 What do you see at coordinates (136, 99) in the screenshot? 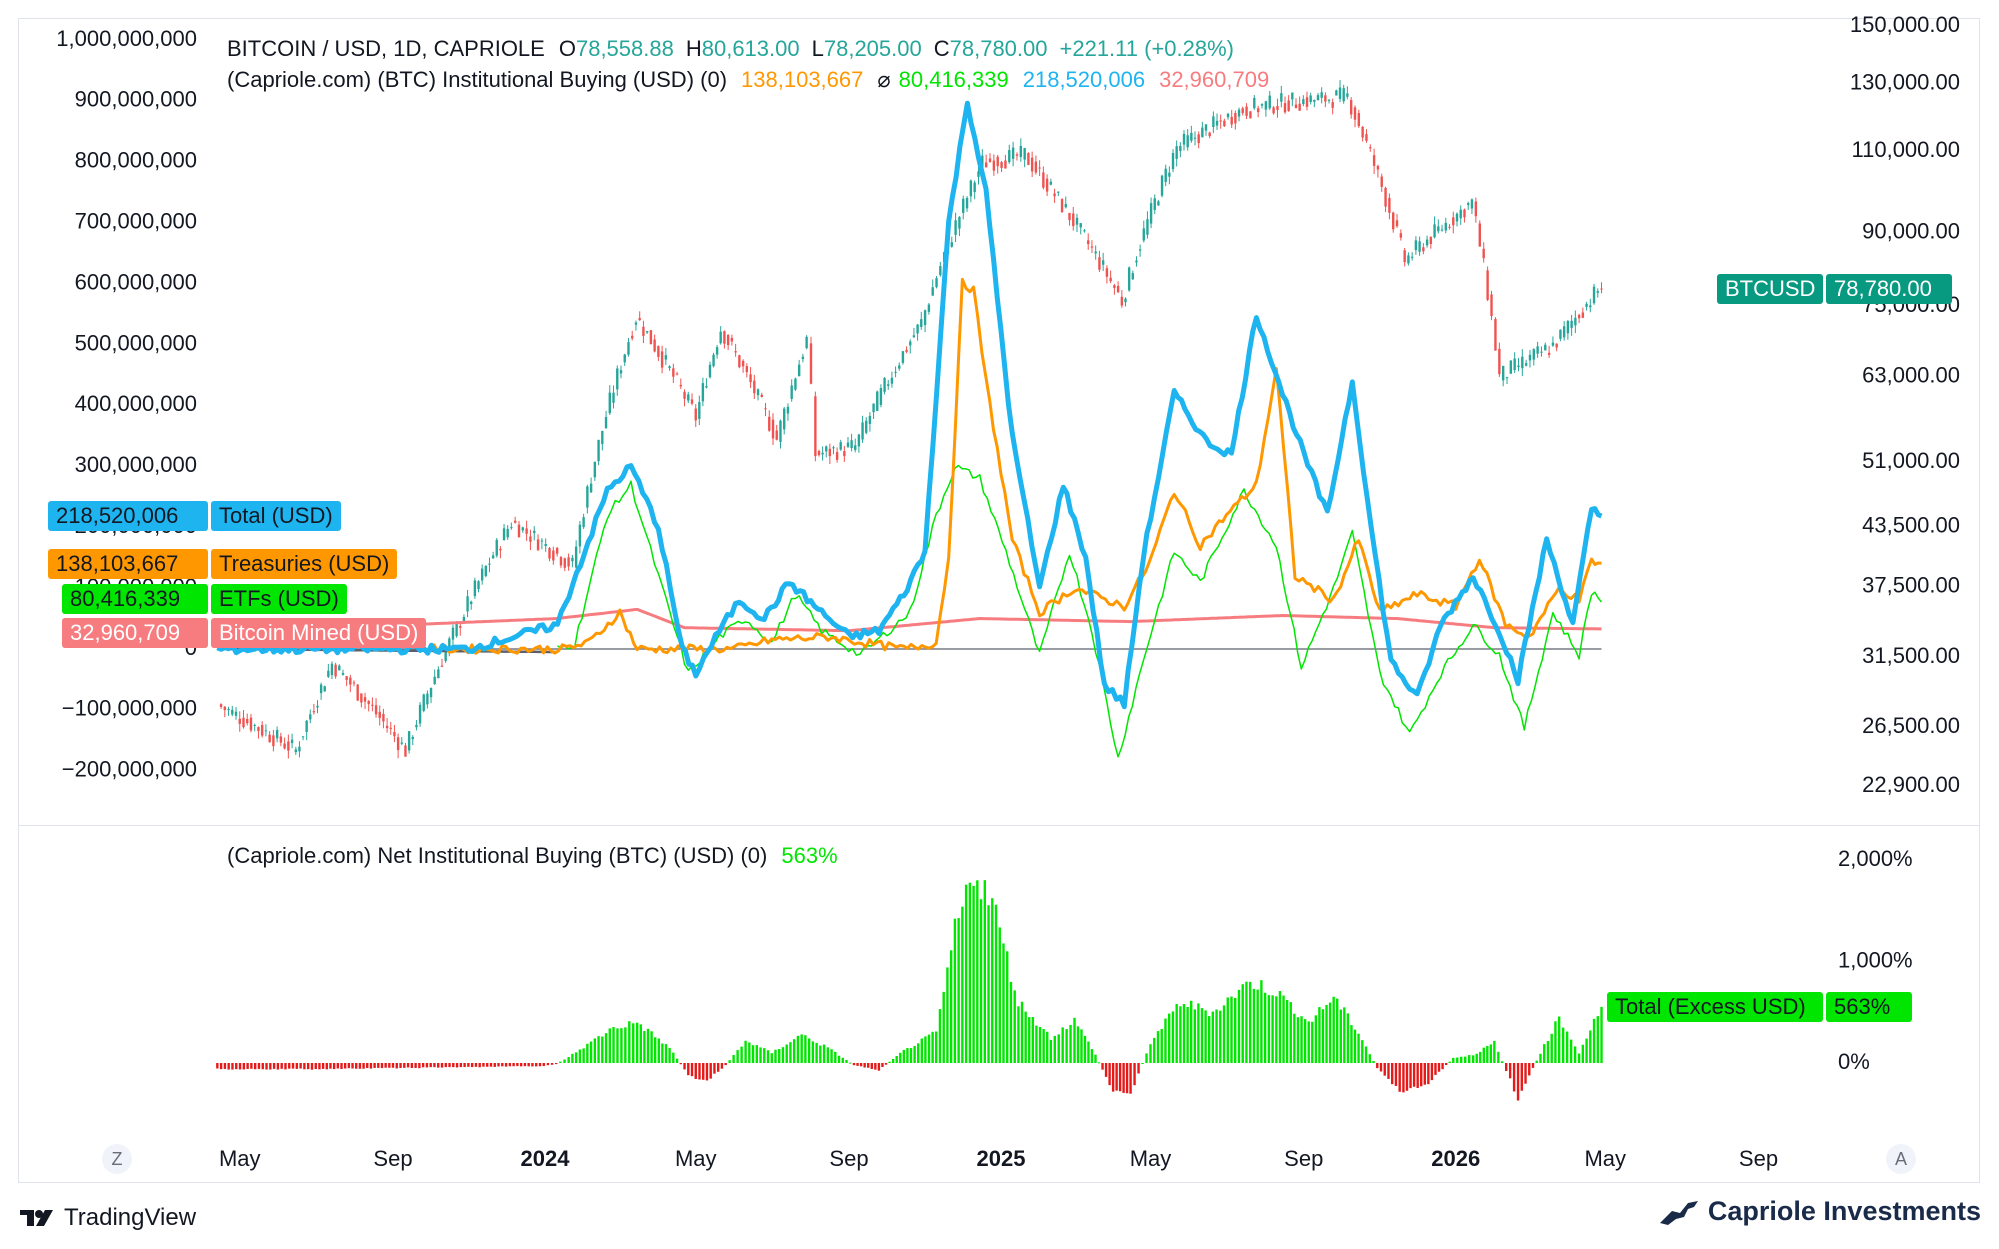
I see `usd-tick-label: 900,000,000` at bounding box center [136, 99].